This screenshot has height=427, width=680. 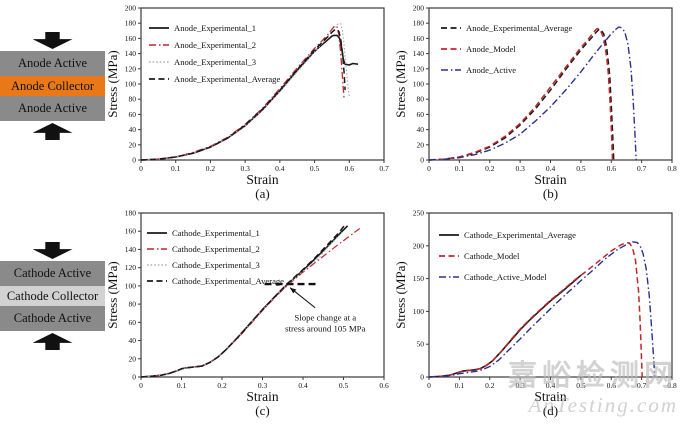 I want to click on y-tick-label: 150, so click(x=419, y=278).